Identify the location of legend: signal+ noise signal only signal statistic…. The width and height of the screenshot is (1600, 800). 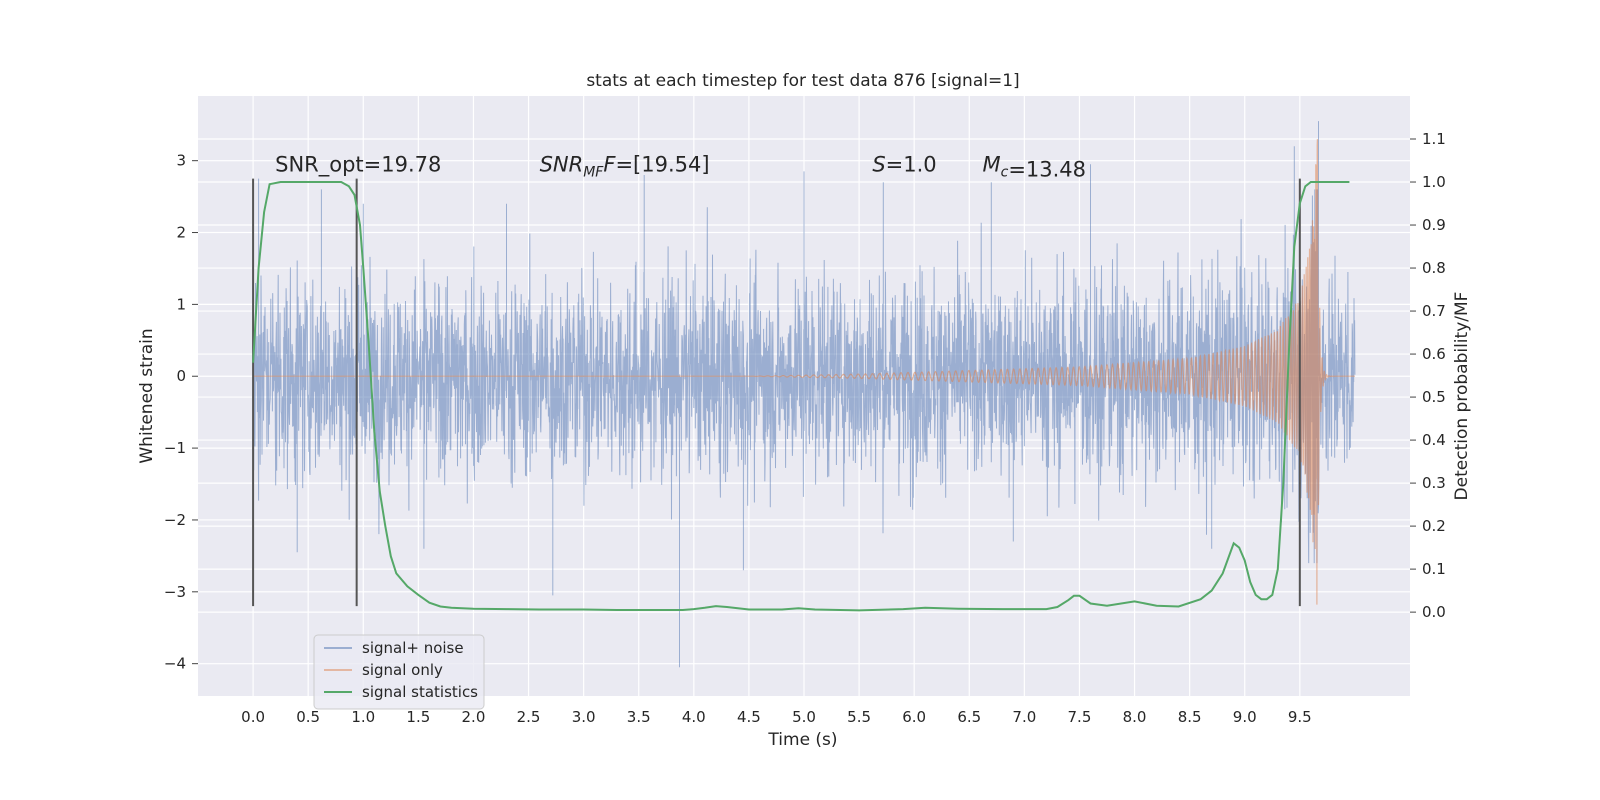
(399, 672).